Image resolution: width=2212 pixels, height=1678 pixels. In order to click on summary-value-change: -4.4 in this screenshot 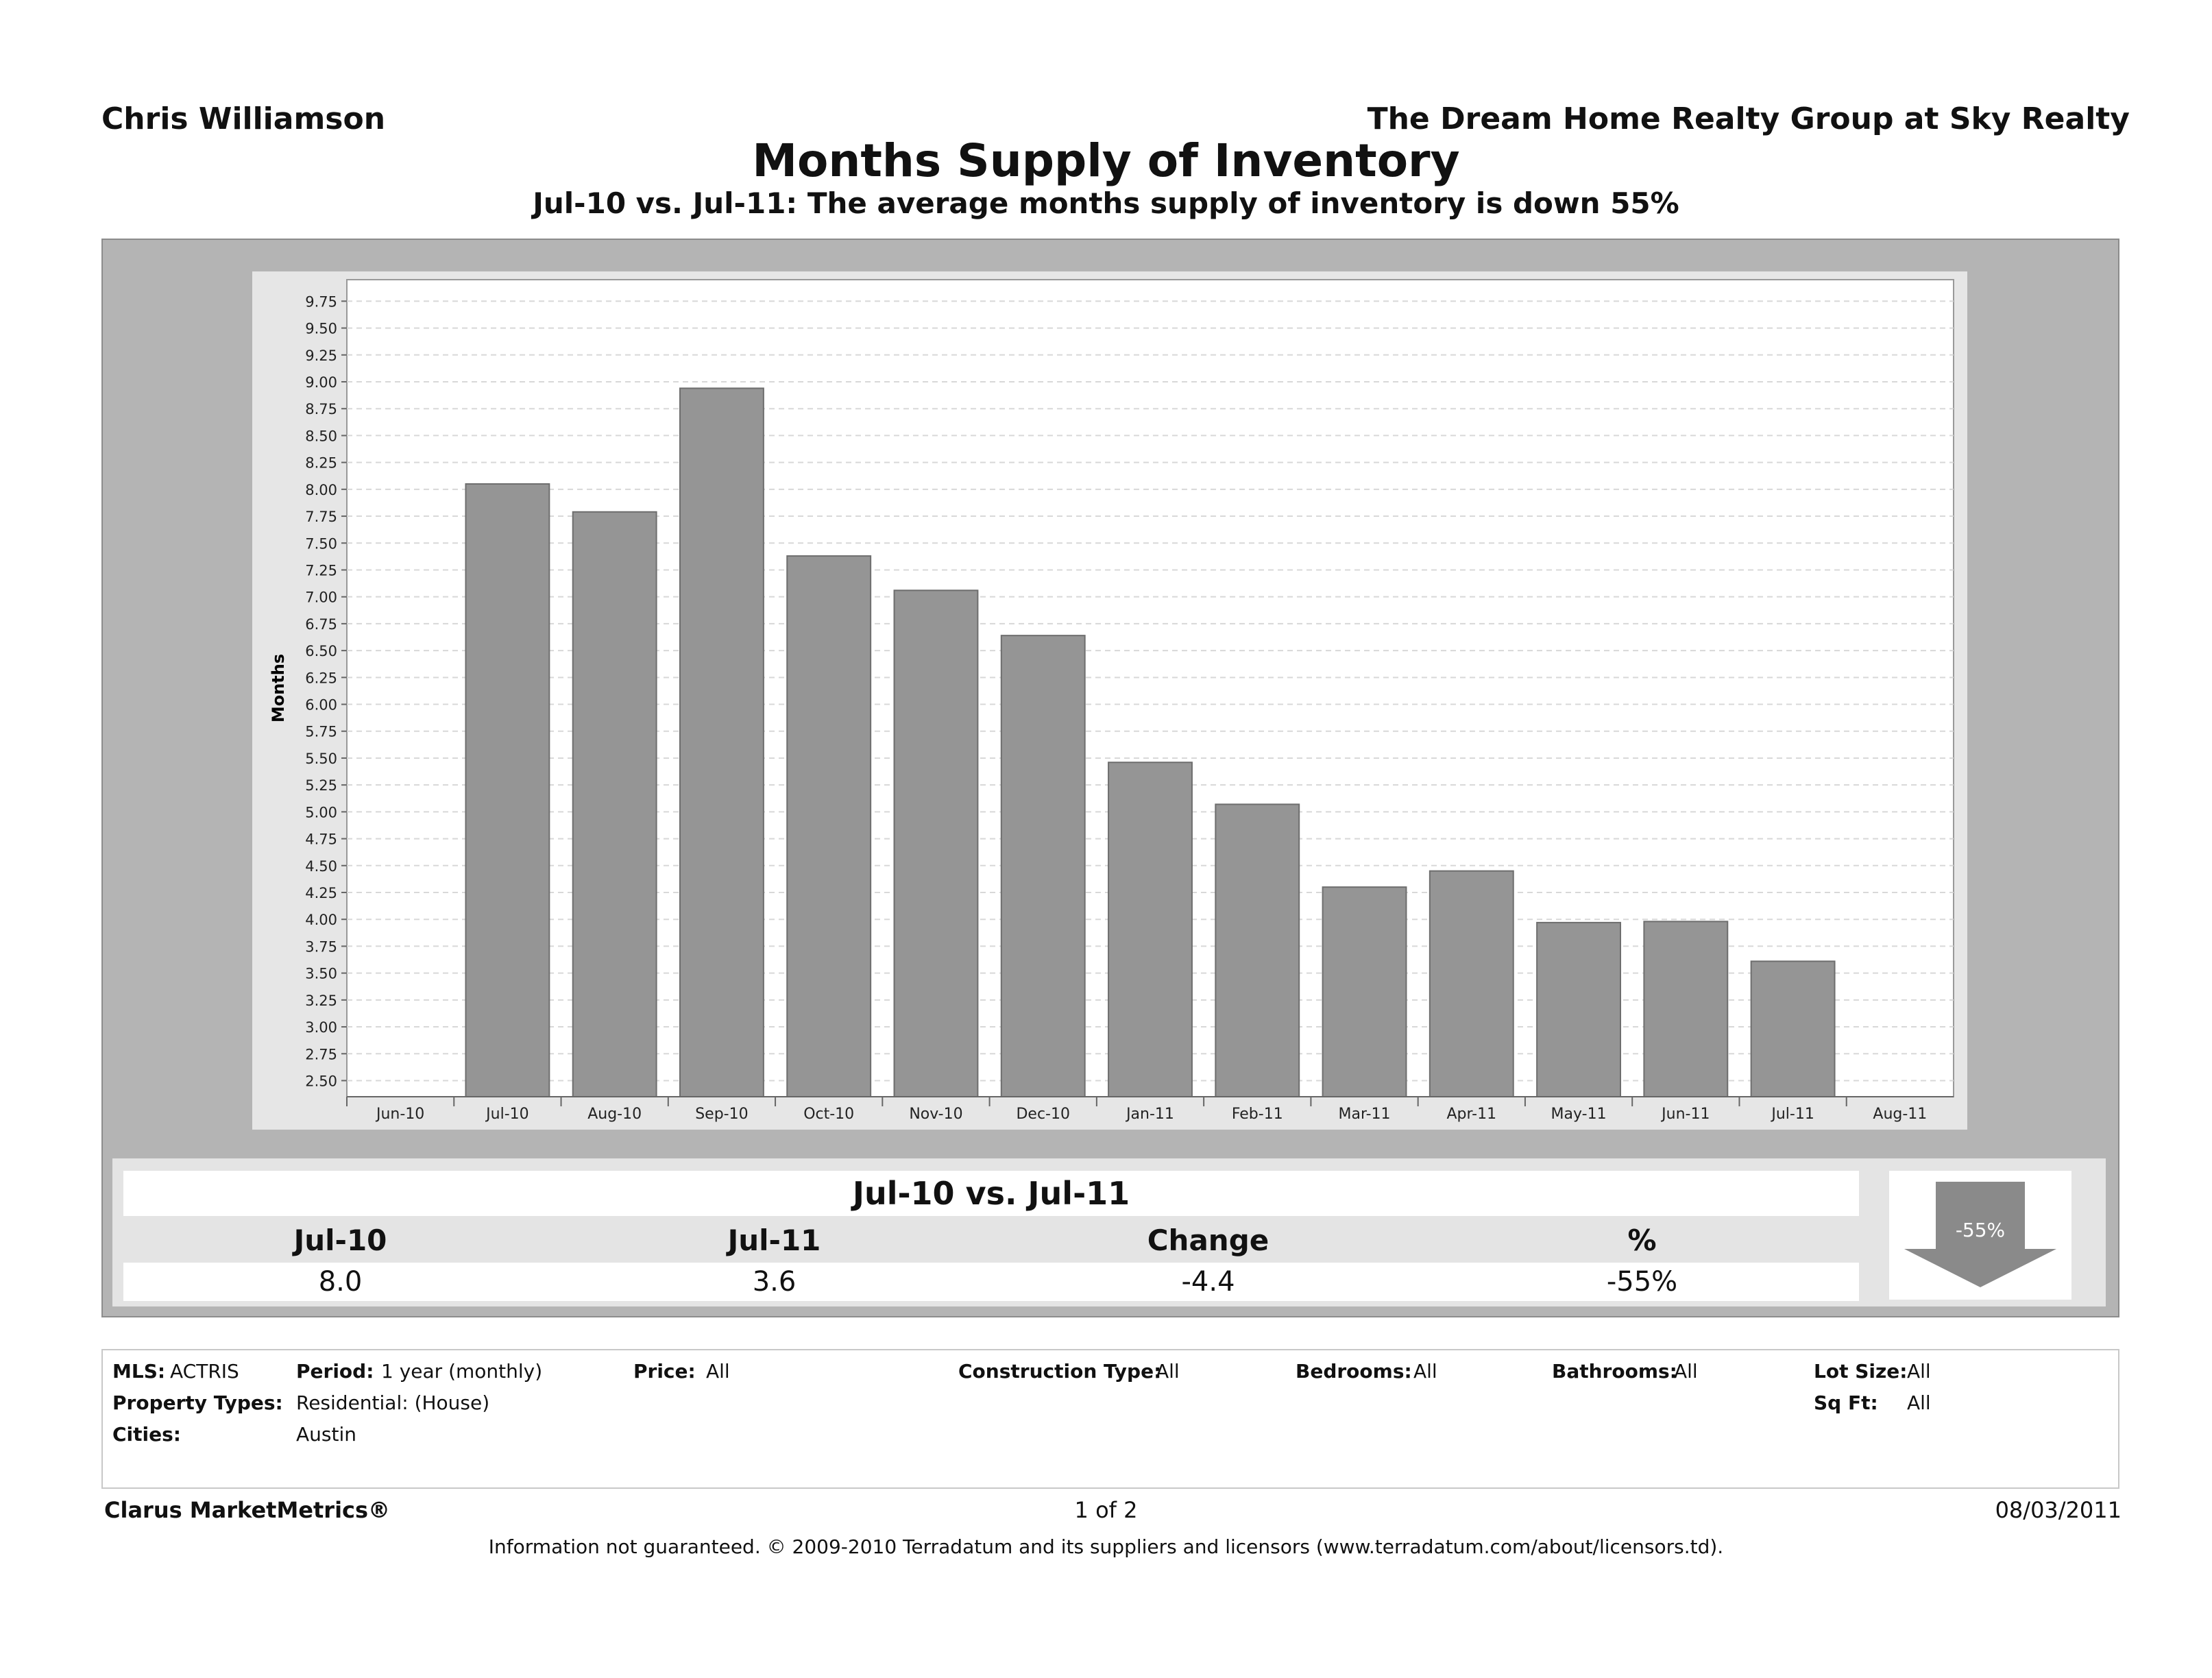, I will do `click(1208, 1282)`.